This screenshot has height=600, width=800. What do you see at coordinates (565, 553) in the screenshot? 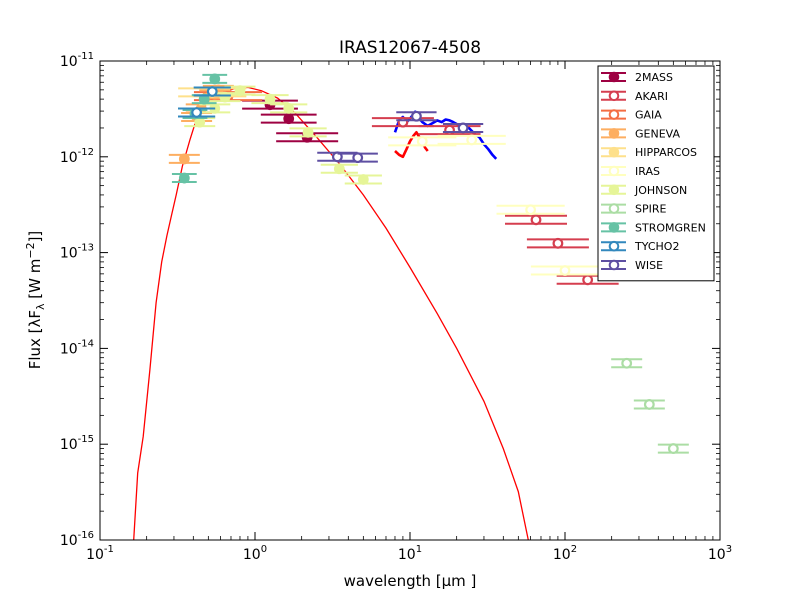
I see `x-tick-label-3: 10²` at bounding box center [565, 553].